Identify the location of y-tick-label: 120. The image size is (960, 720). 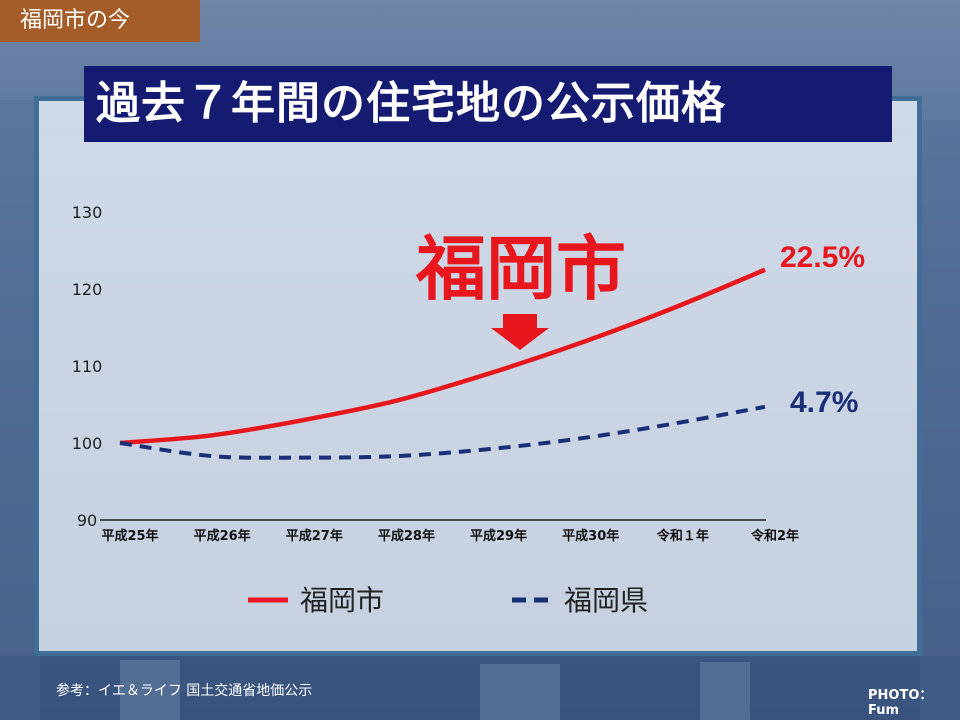
(87, 289).